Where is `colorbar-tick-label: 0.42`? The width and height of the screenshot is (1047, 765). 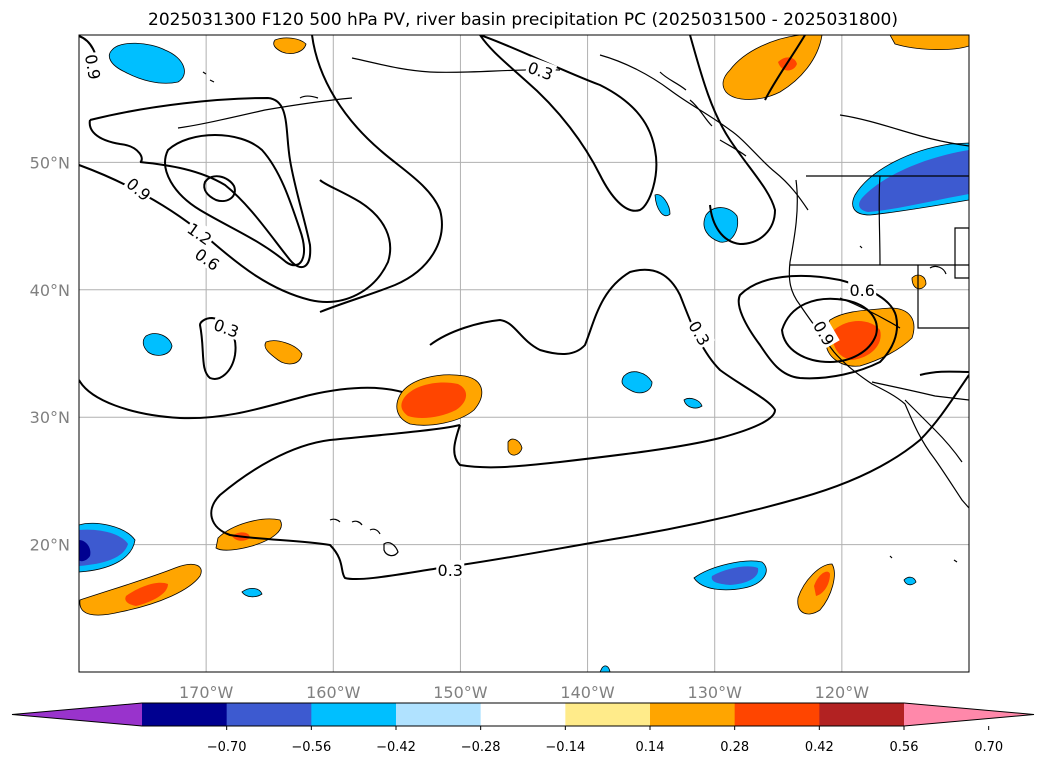 colorbar-tick-label: 0.42 is located at coordinates (819, 747).